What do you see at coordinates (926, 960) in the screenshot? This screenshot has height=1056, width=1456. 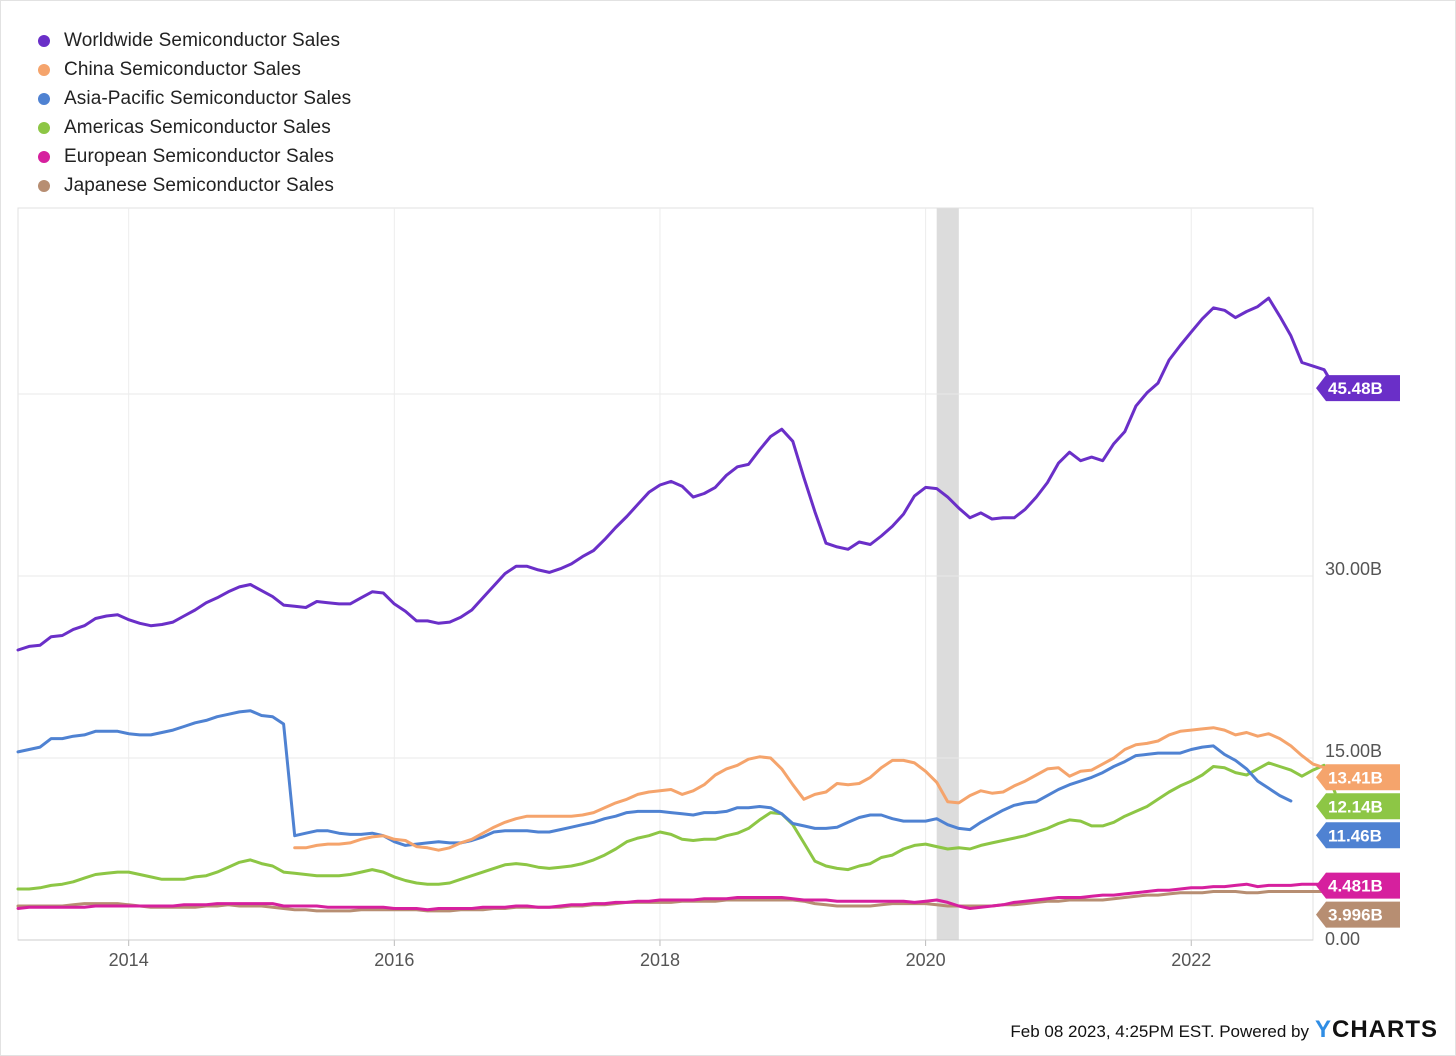 I see `x-tick-label: 2020` at bounding box center [926, 960].